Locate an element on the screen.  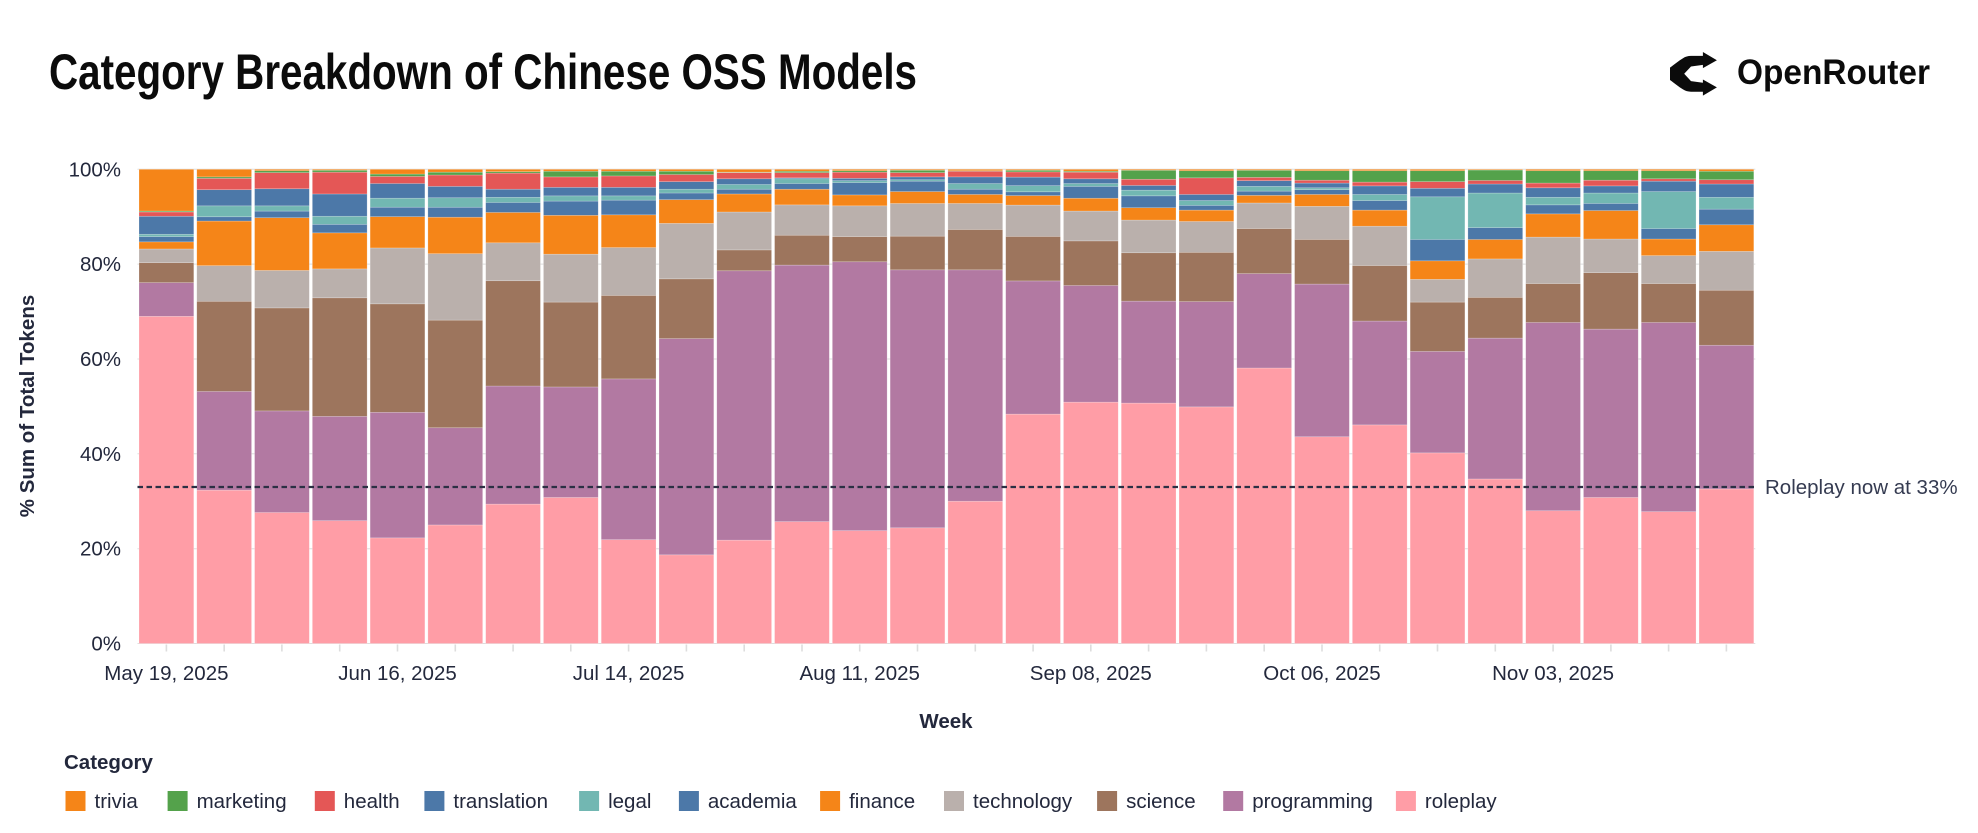
svg-text: Sep 08, 2025 is located at coordinates (1091, 673).